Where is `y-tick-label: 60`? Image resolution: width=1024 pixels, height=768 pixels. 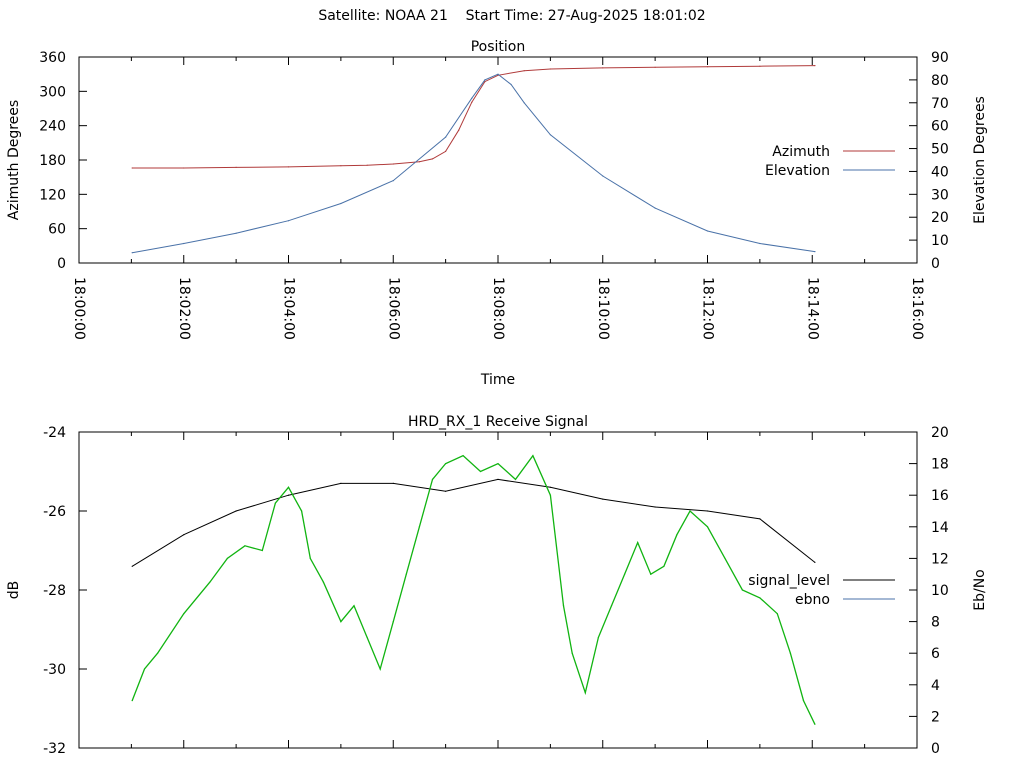
y-tick-label: 60 is located at coordinates (57, 230).